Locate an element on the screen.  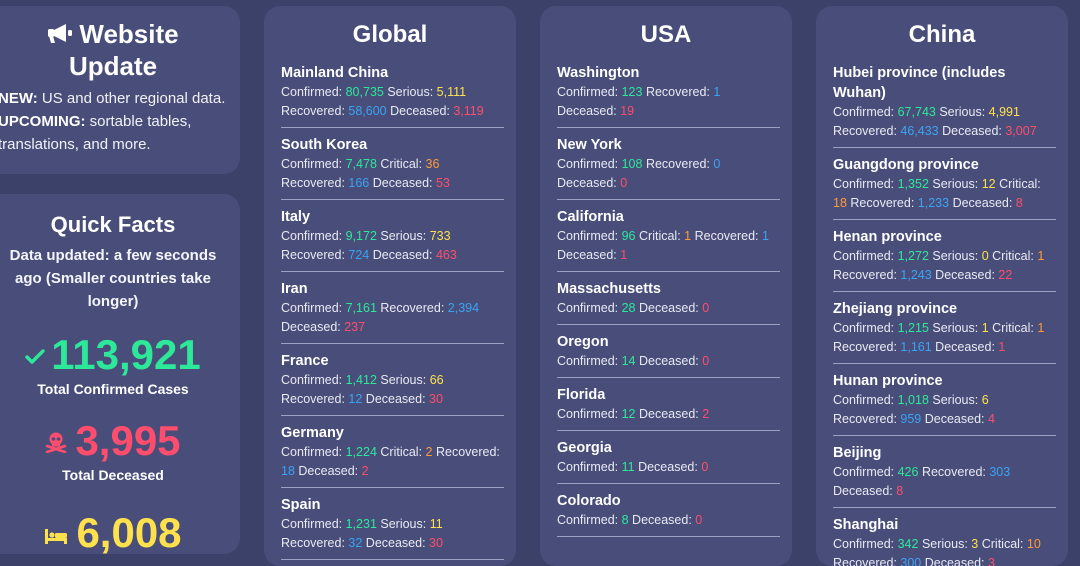
usa-list-item: Georgia Confirmed: 11 Deceased: 0 is located at coordinates (668, 457).